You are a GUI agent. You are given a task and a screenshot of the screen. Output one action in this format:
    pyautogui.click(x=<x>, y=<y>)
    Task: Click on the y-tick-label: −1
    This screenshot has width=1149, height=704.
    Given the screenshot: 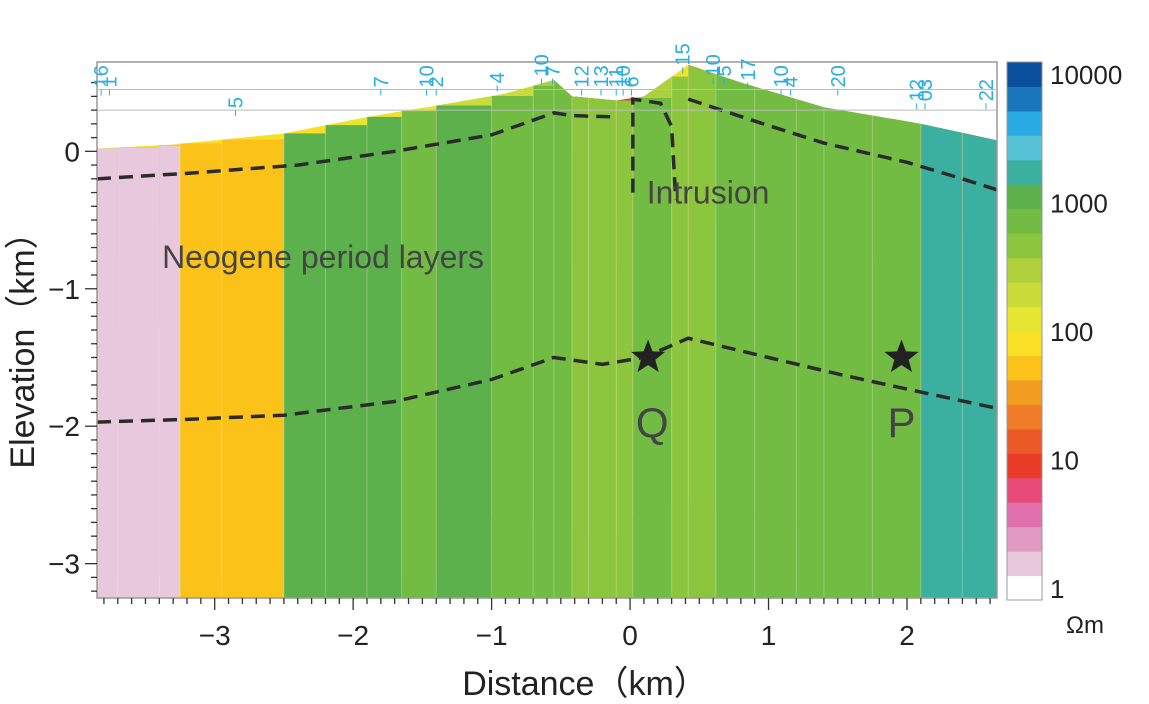 What is the action you would take?
    pyautogui.click(x=64, y=289)
    